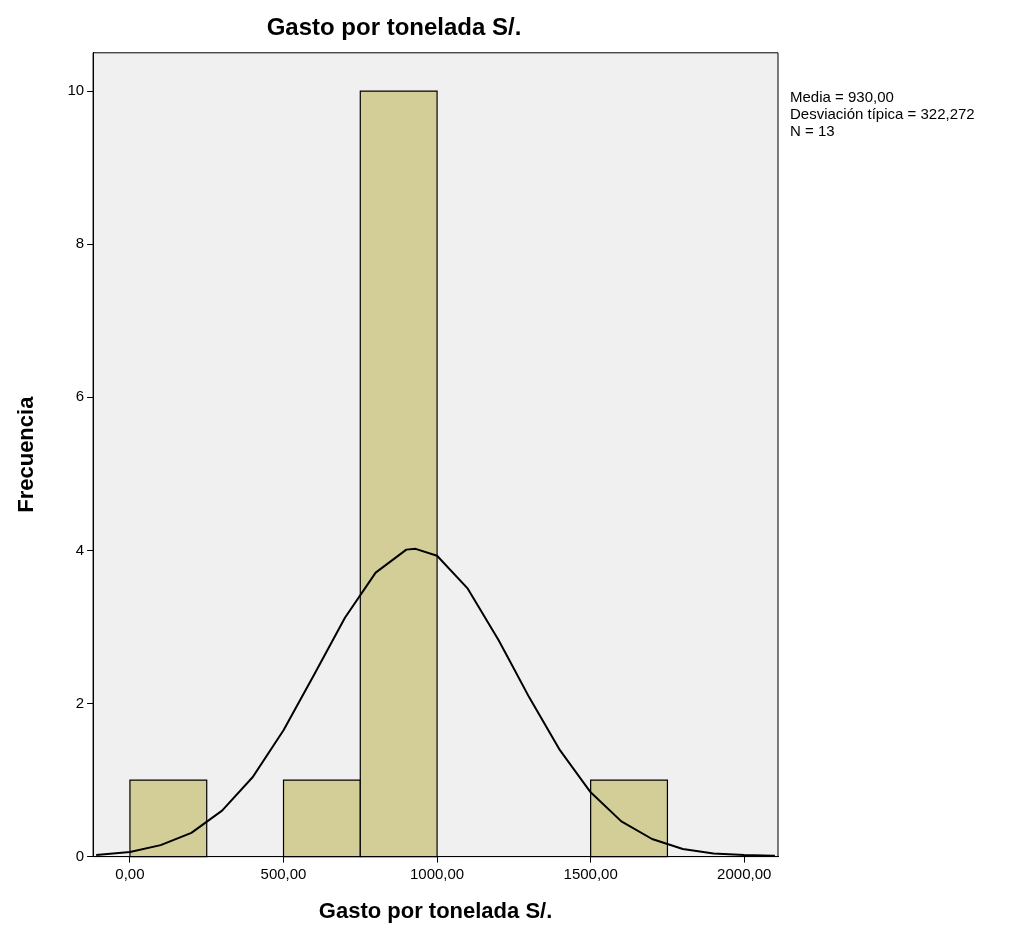 The image size is (1016, 933). What do you see at coordinates (283, 873) in the screenshot?
I see `x-tick-label: 500,00` at bounding box center [283, 873].